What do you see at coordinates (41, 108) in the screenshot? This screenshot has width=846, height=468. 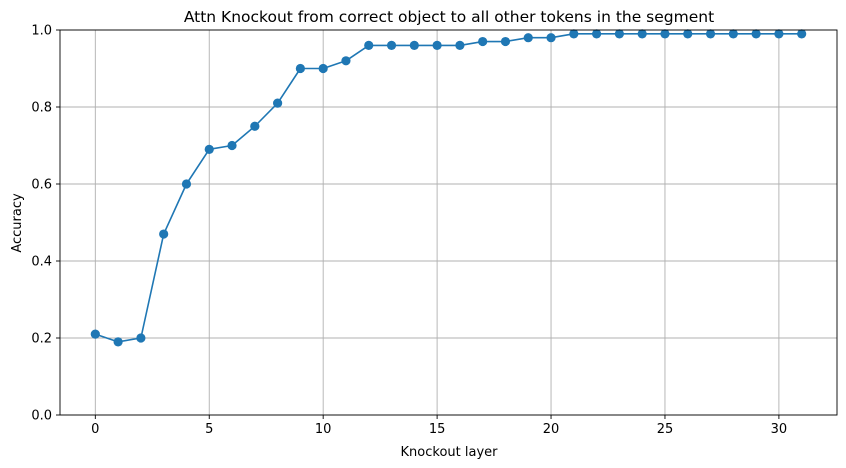 I see `y-tick-label-4: 0.8` at bounding box center [41, 108].